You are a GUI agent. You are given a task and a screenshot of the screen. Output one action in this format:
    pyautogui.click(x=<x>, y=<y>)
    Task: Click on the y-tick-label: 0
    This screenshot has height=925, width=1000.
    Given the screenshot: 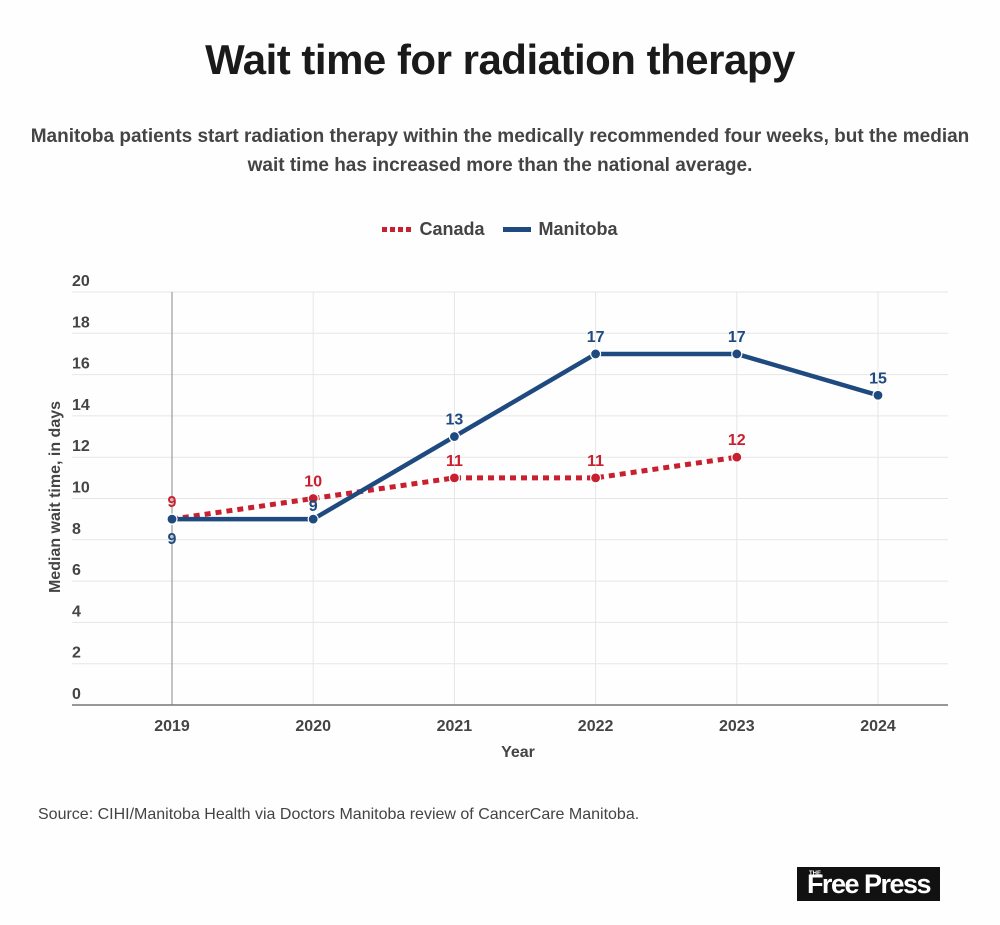 What is the action you would take?
    pyautogui.click(x=76, y=694)
    